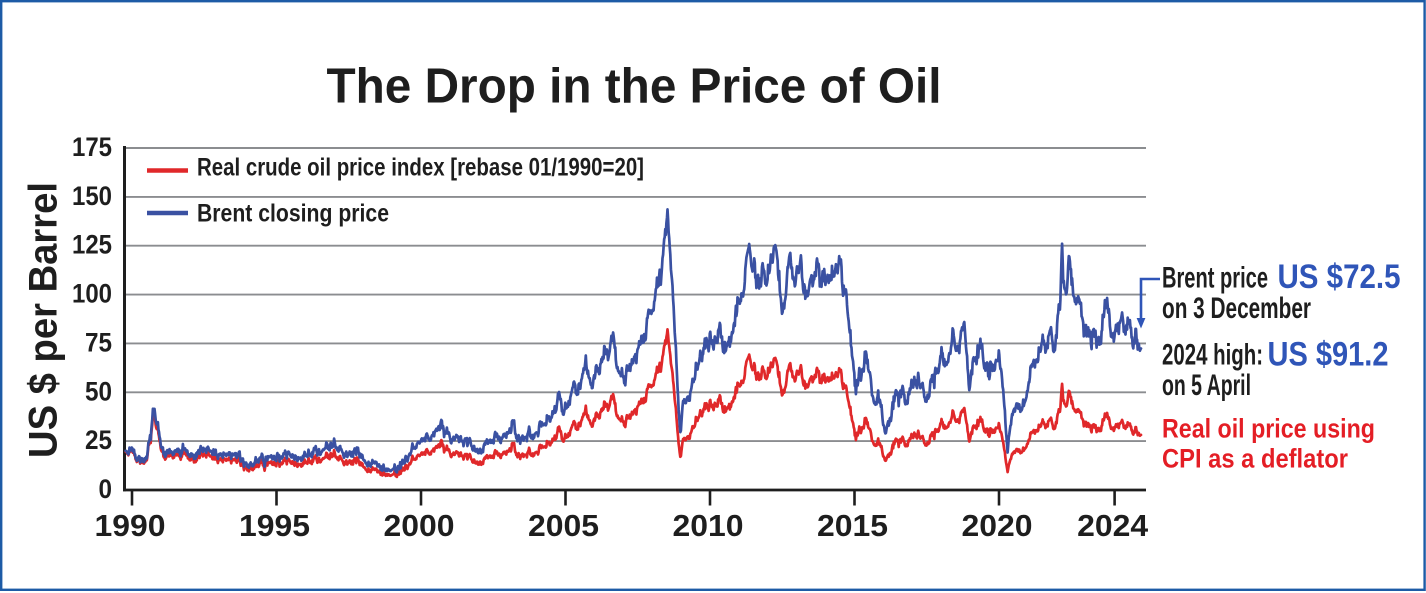 This screenshot has height=593, width=1426. Describe the element at coordinates (708, 526) in the screenshot. I see `svg-text: 2010` at that location.